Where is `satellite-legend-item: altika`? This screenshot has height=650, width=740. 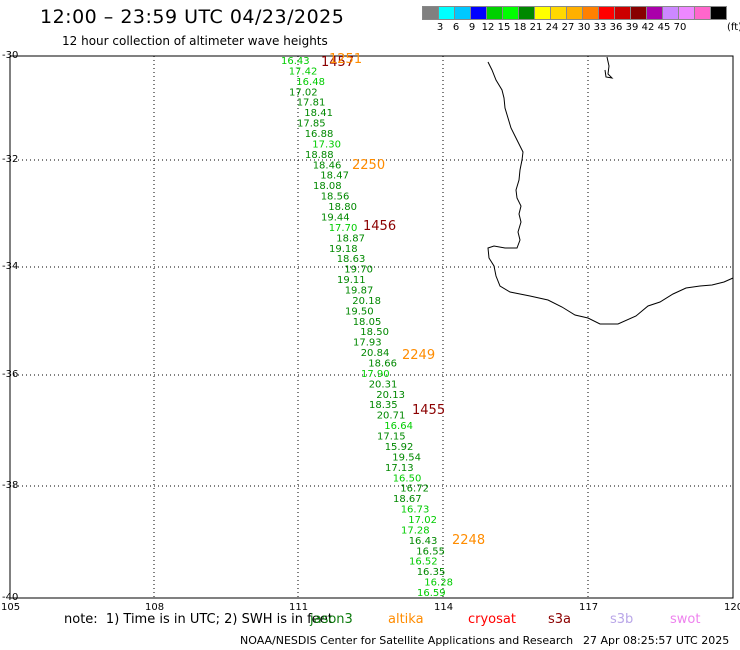 satellite-legend-item: altika is located at coordinates (406, 619).